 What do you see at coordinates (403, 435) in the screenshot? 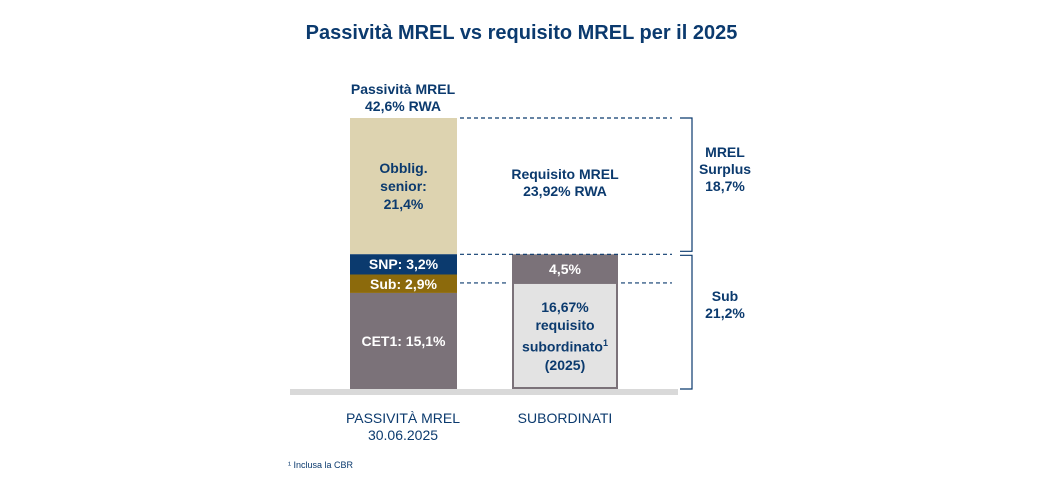
I see `category-liabilities-line2: 30.06.2025` at bounding box center [403, 435].